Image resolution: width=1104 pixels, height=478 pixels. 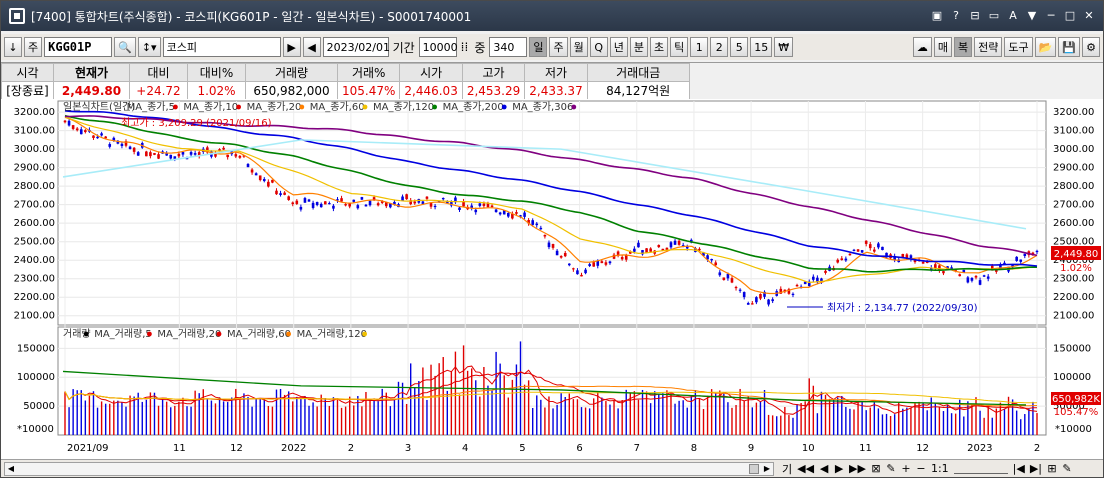 I want to click on volume-ma-line, so click(x=551, y=390).